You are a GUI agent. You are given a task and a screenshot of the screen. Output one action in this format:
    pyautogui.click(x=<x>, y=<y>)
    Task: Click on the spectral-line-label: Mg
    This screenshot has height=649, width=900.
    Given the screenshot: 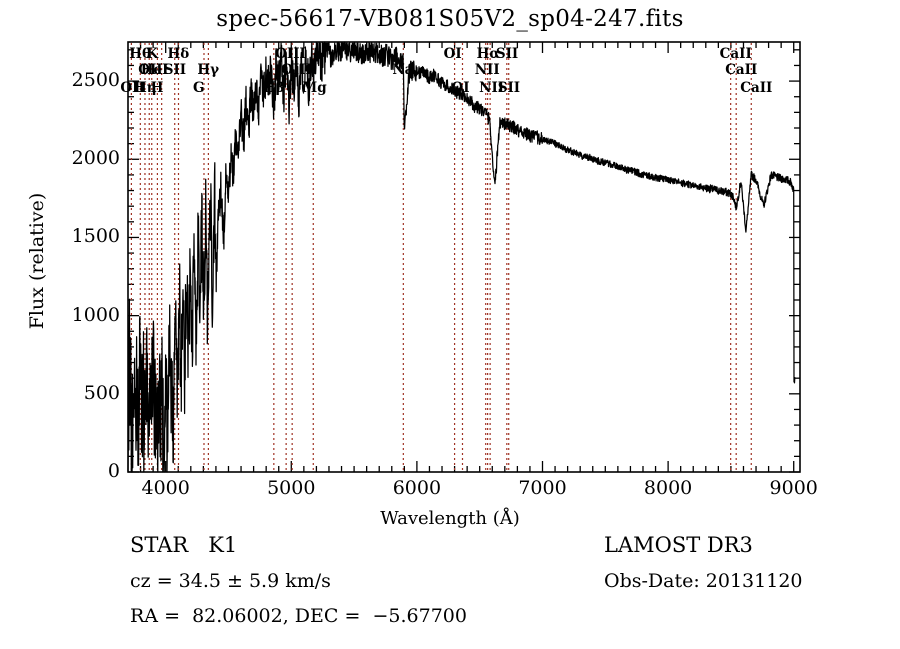 What is the action you would take?
    pyautogui.click(x=314, y=88)
    